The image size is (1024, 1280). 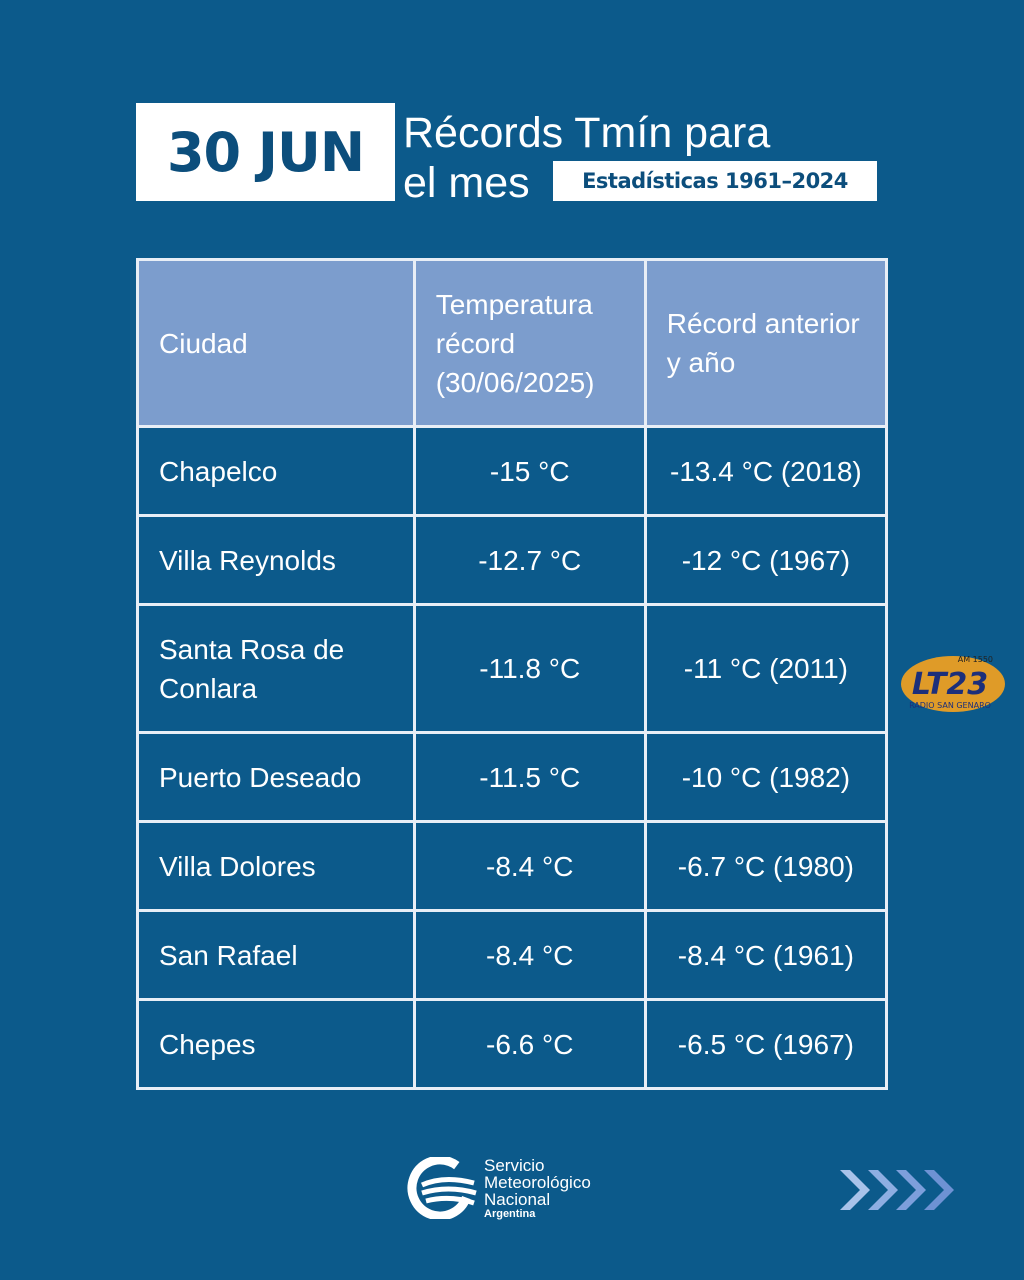 What do you see at coordinates (276, 1044) in the screenshot?
I see `city-cell: Chepes` at bounding box center [276, 1044].